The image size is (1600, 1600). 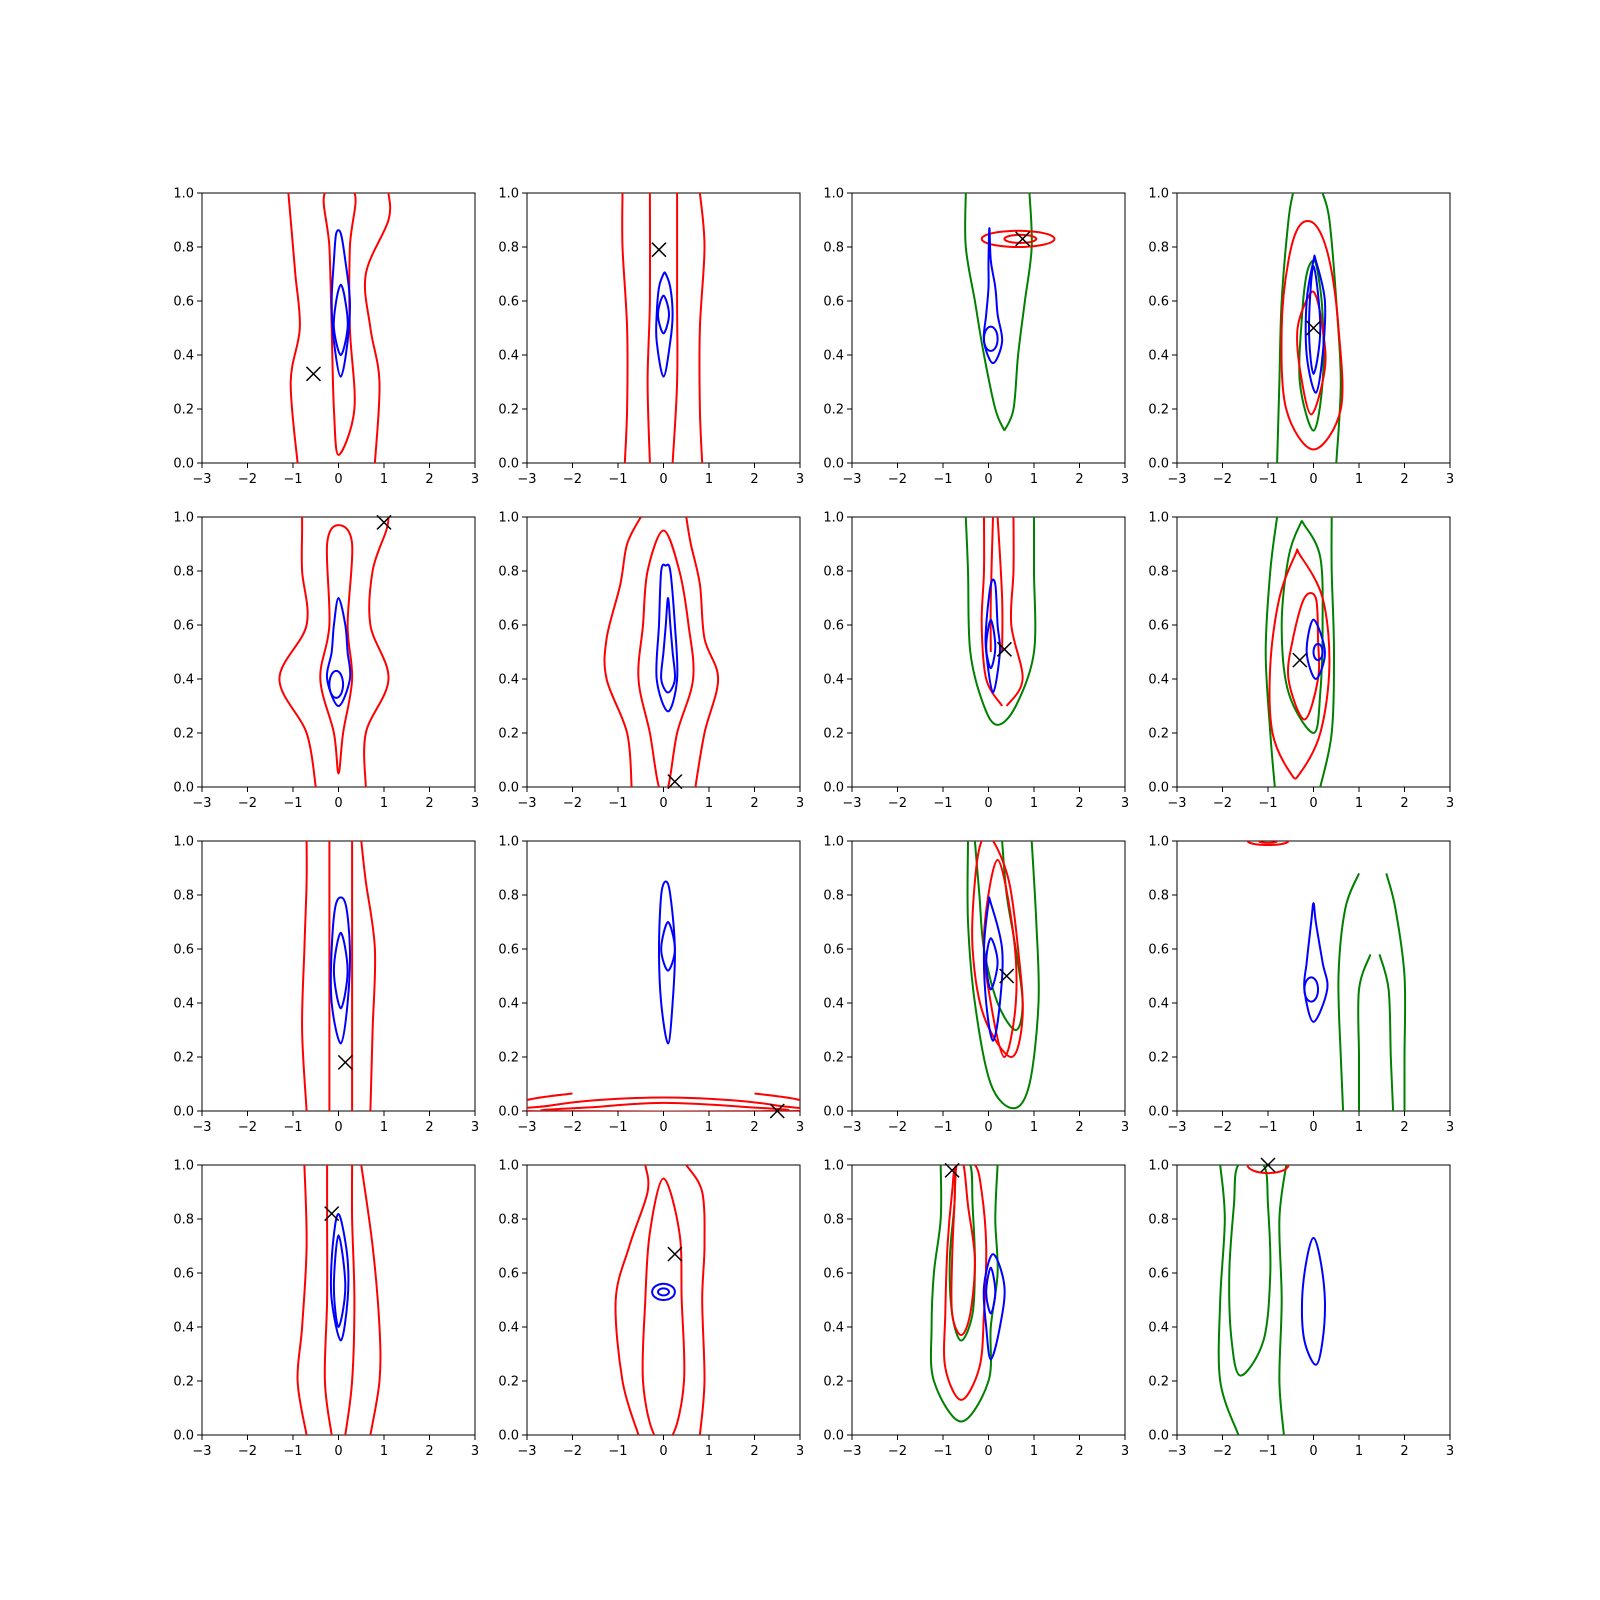 I want to click on panel-9: −3 −2 −1 0 1 2 3 0.0 0.2 0.4 0.6 0.8 1.0, so click(x=326, y=985).